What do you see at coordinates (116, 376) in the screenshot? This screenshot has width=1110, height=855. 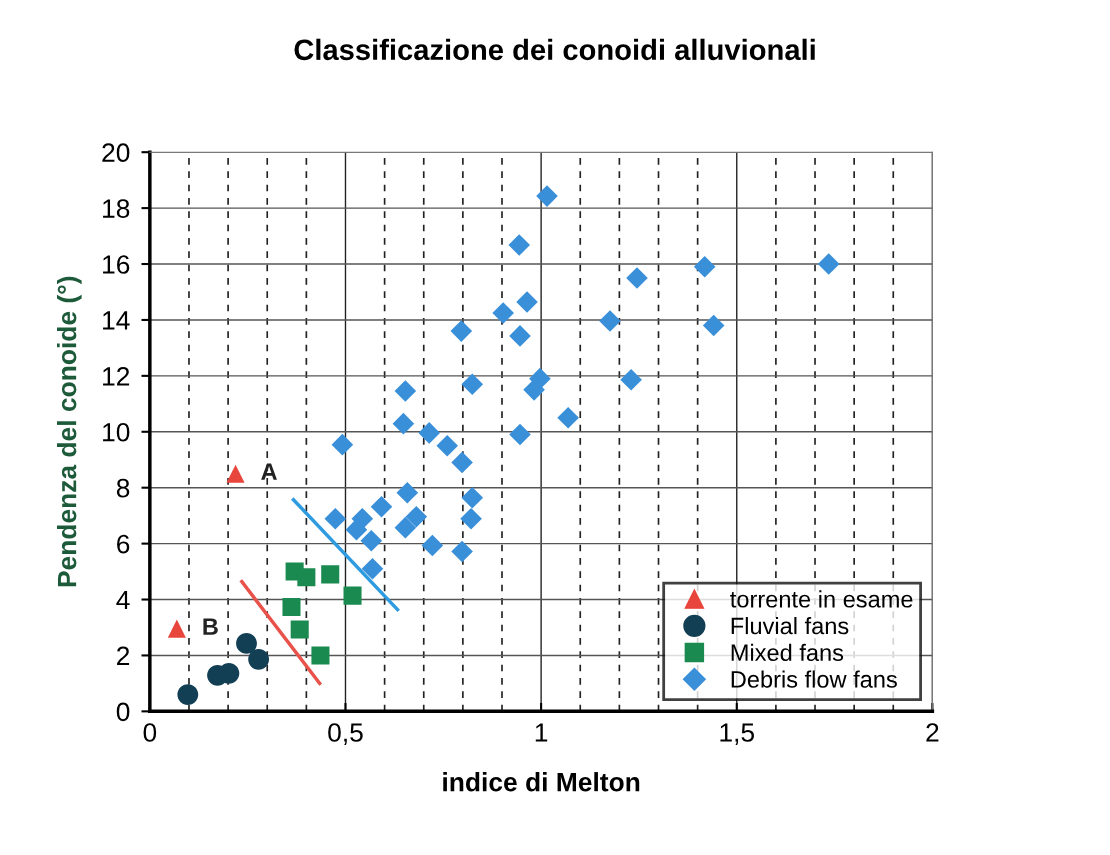 I see `y-tick-label: 12` at bounding box center [116, 376].